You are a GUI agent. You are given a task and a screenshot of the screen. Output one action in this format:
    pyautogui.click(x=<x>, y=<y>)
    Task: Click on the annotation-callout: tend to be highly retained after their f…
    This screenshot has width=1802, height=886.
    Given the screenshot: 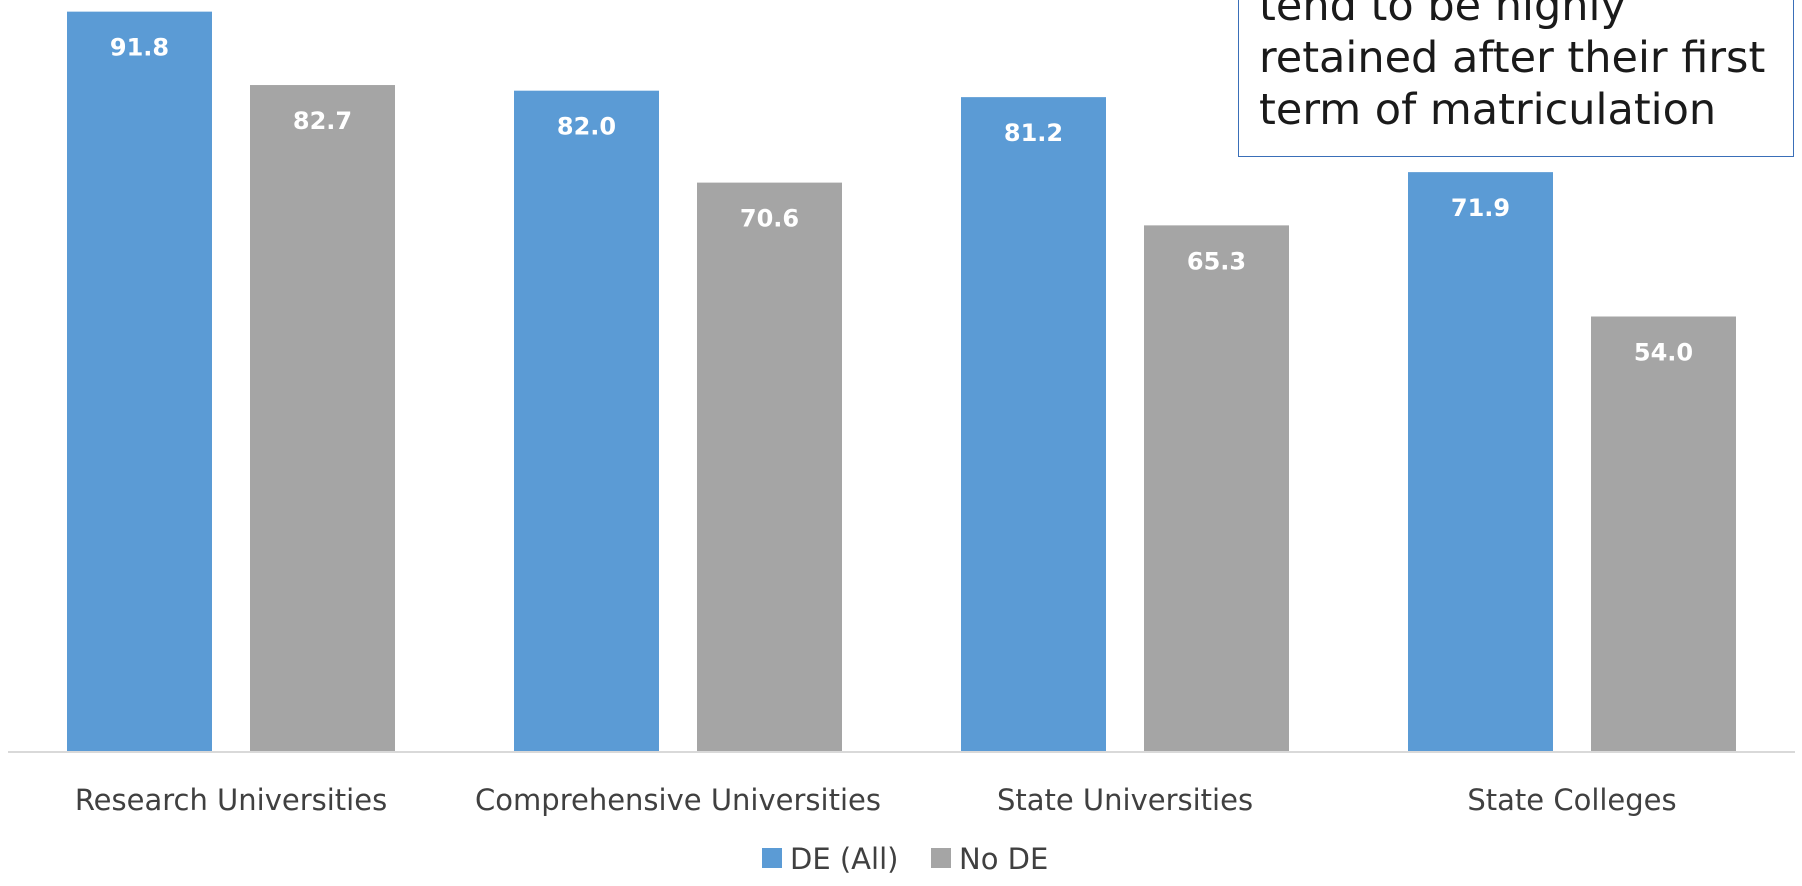 What is the action you would take?
    pyautogui.click(x=1516, y=78)
    